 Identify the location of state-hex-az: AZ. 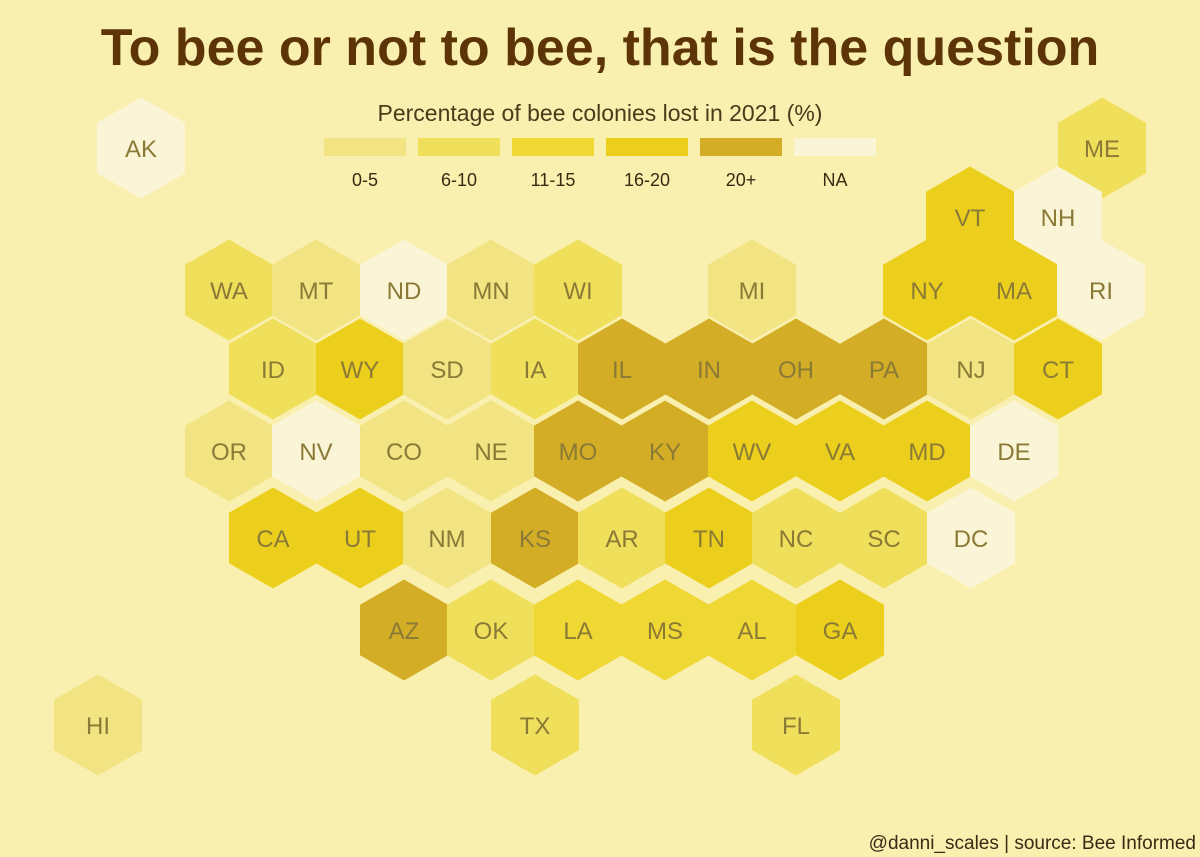
(404, 630).